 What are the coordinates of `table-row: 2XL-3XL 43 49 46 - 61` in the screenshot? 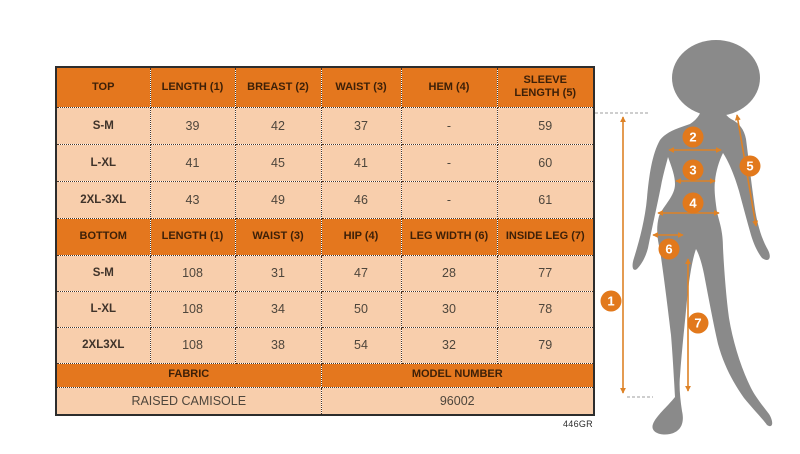 It's located at (325, 199).